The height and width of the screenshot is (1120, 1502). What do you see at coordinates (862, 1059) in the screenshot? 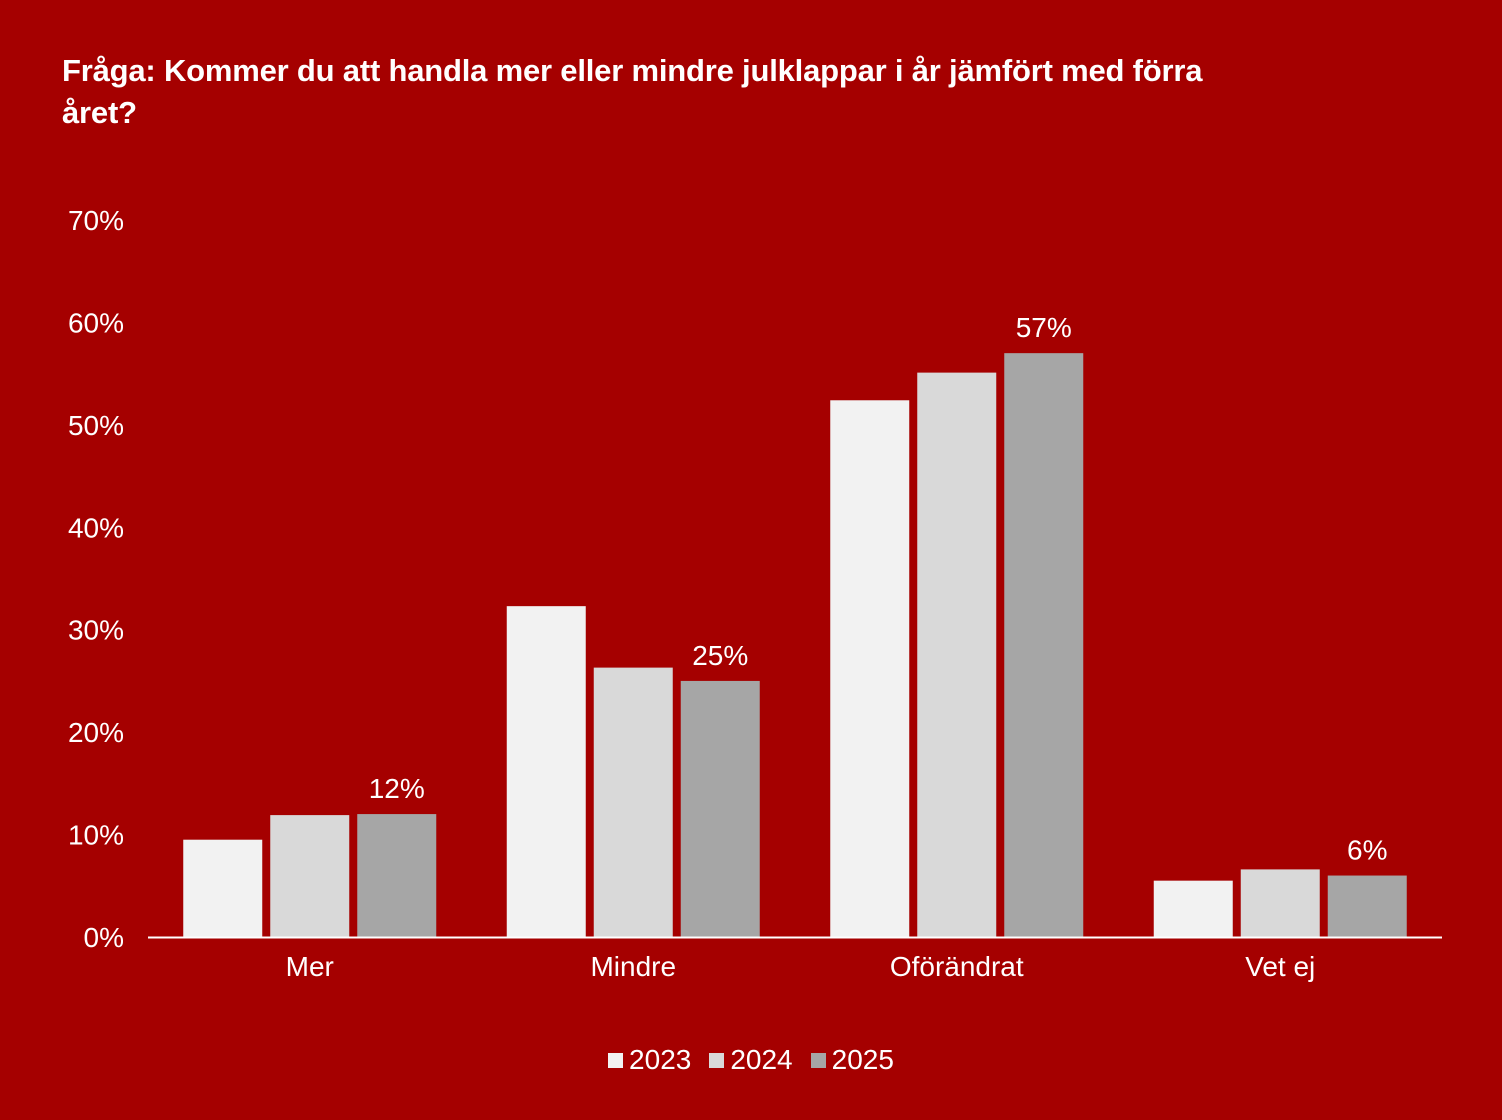
I see `legend-label: 2025` at bounding box center [862, 1059].